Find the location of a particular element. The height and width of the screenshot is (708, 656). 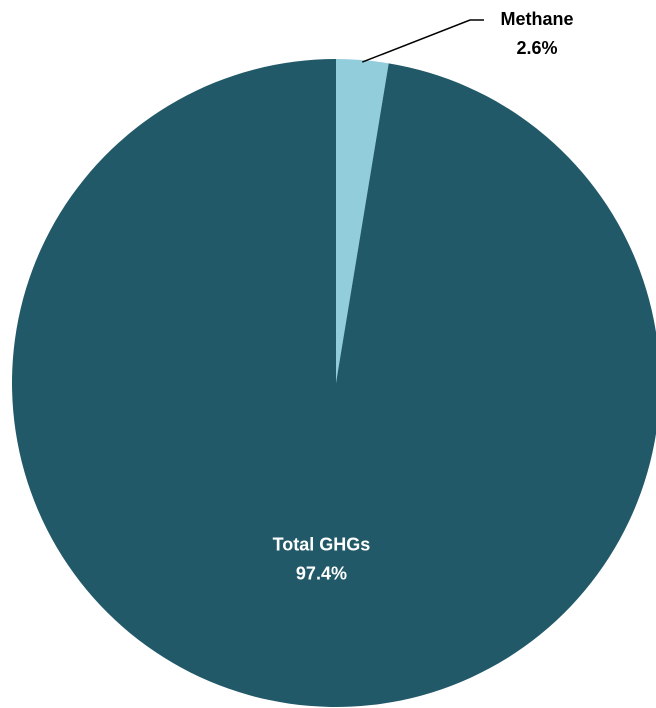

pie-slice-methane is located at coordinates (362, 221).